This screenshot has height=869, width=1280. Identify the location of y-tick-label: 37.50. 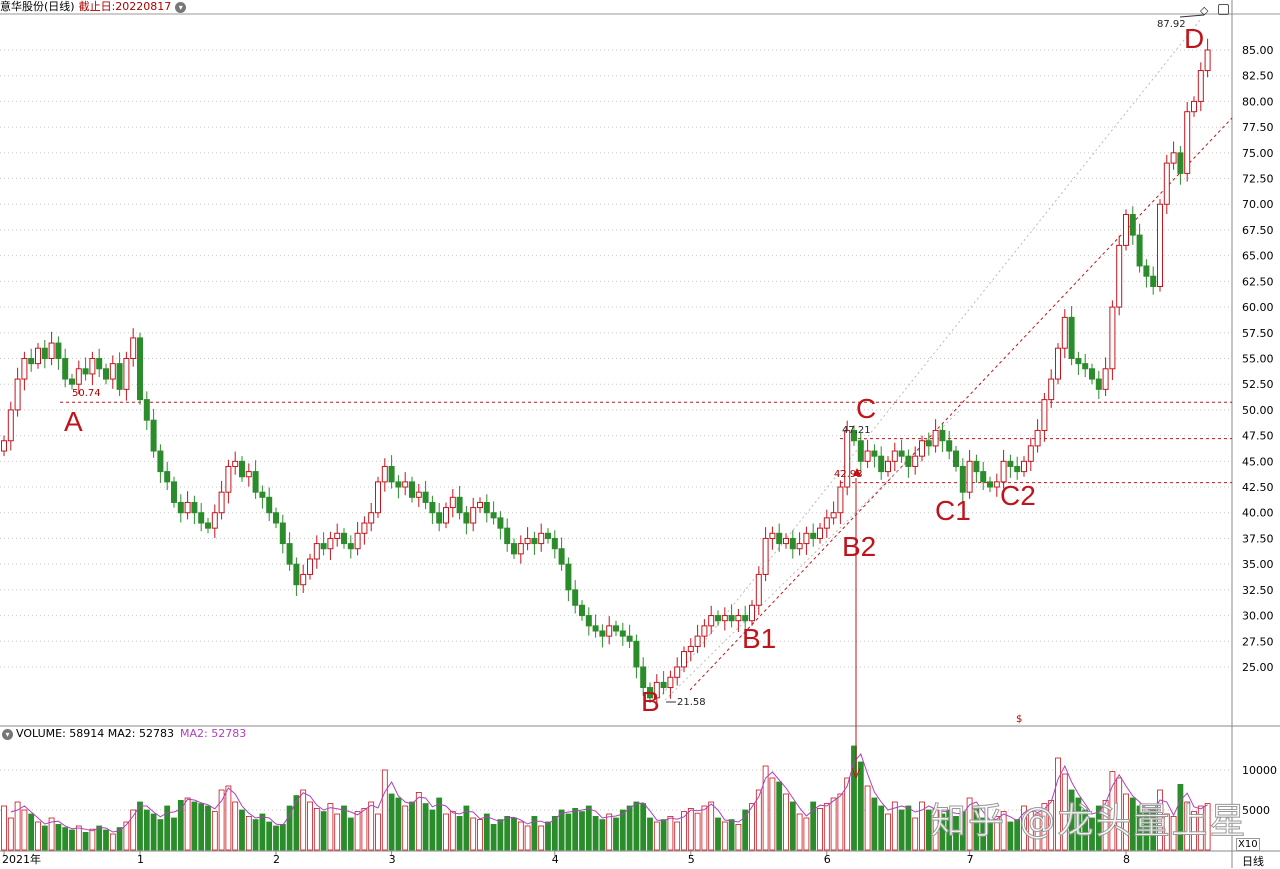
(1258, 538).